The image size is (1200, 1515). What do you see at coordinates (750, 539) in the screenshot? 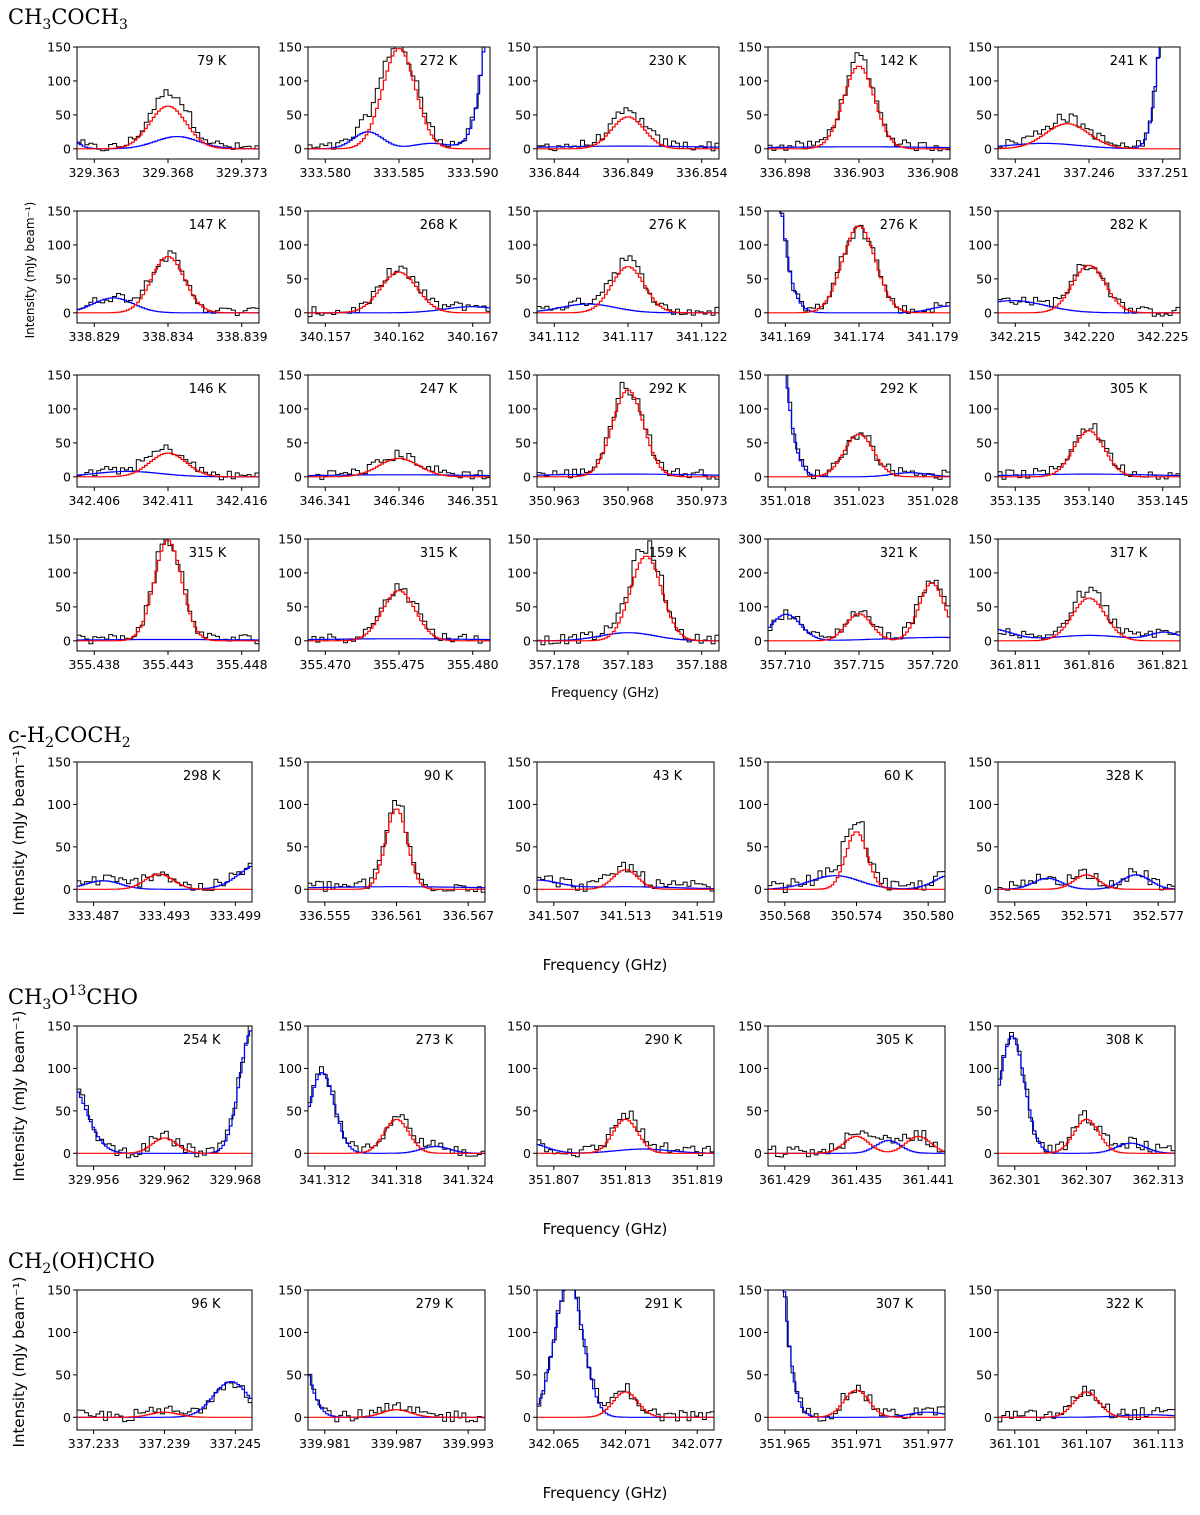
I see `y-tick-label: 300` at bounding box center [750, 539].